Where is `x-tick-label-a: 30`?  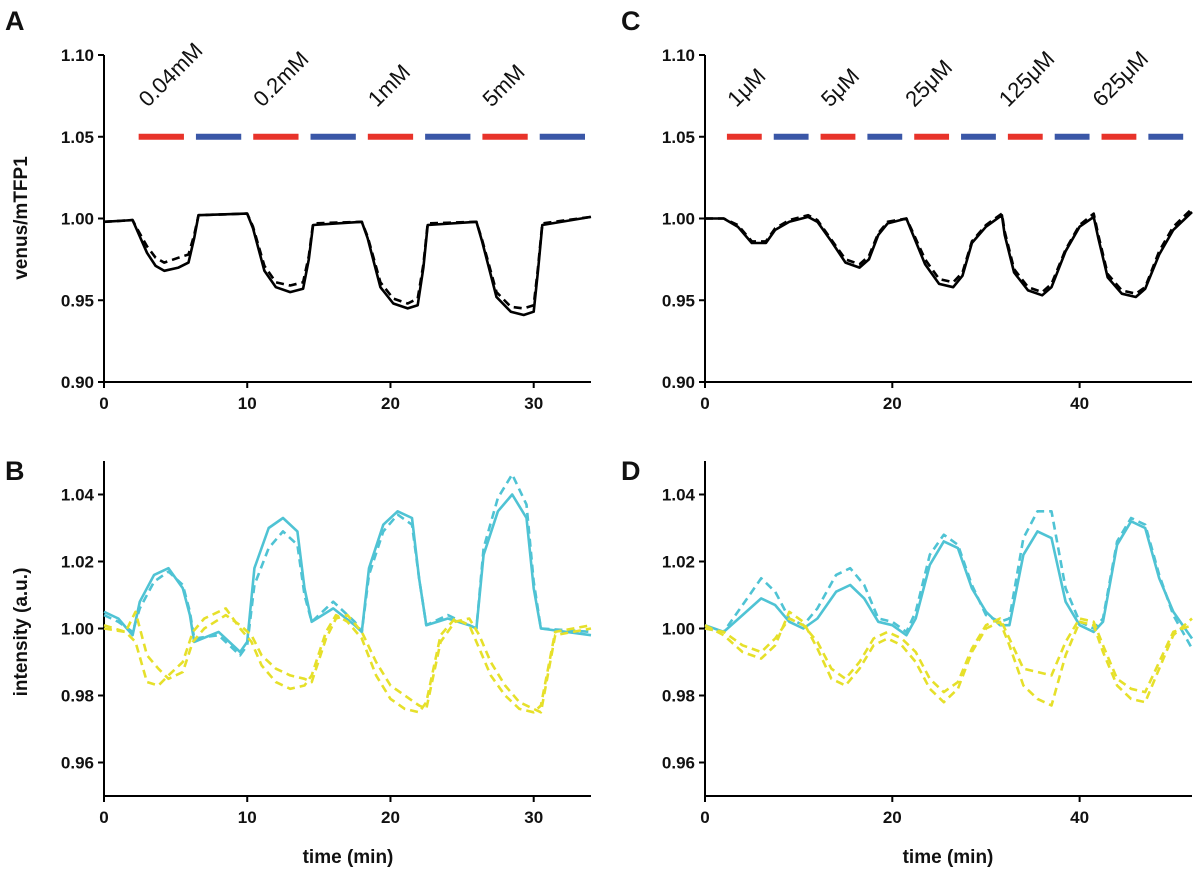 x-tick-label-a: 30 is located at coordinates (533, 403).